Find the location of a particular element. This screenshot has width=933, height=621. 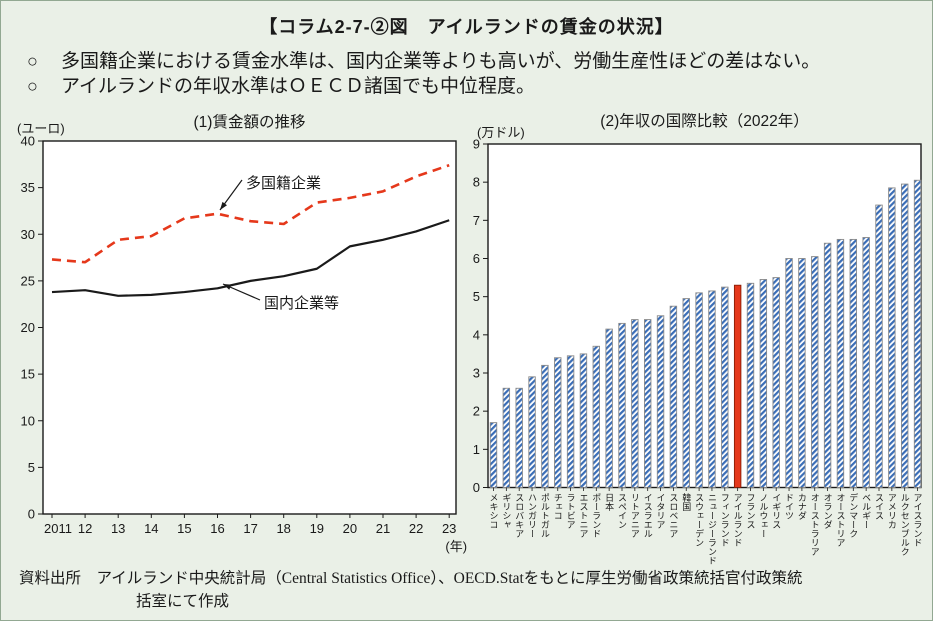

key-point-text: 多国籍企業における賃金水準は、国内企業等よりも高いが、労働生産性ほどの差はない。 is located at coordinates (441, 61).